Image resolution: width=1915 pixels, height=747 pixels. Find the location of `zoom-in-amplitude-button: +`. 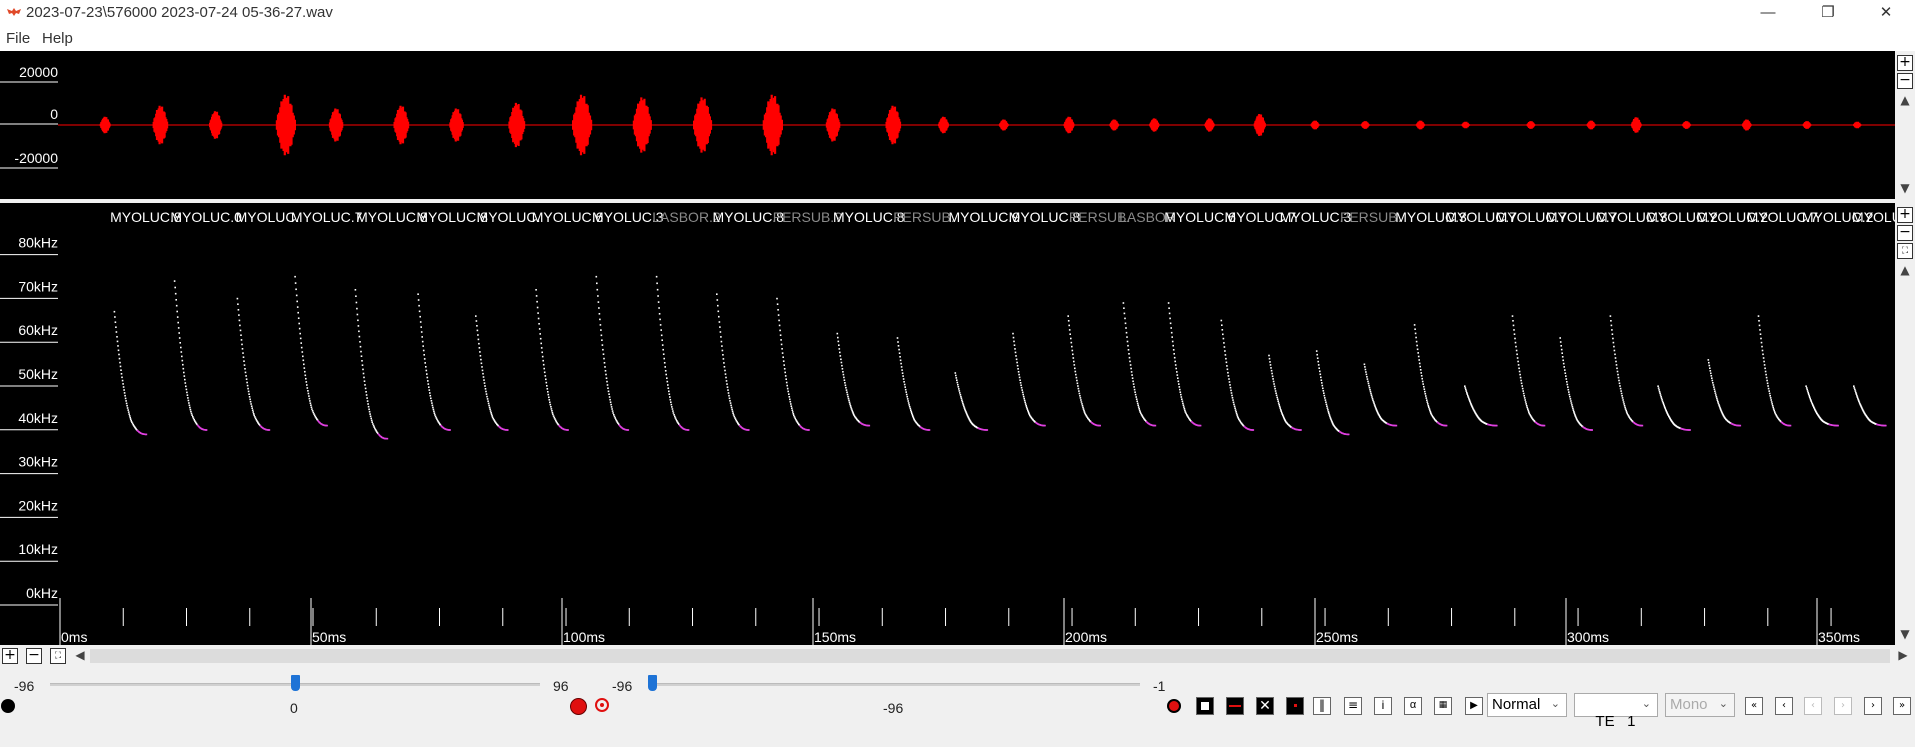

zoom-in-amplitude-button: + is located at coordinates (1905, 63).